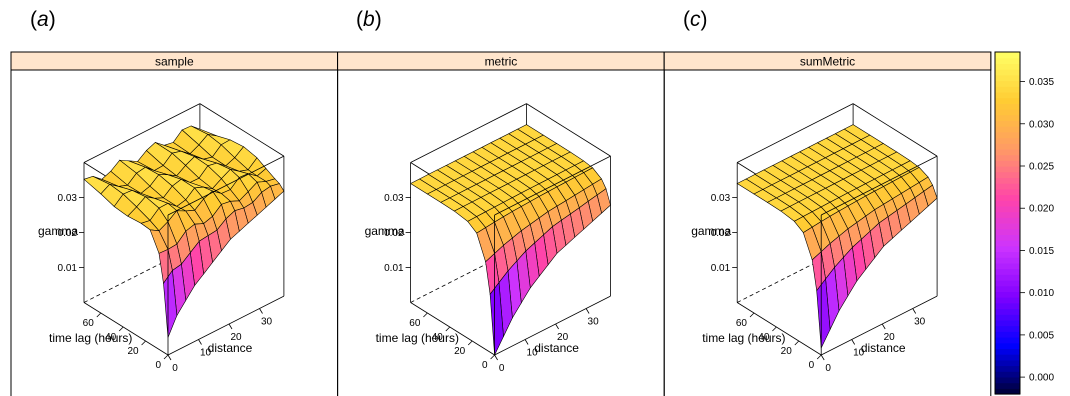 This screenshot has width=1070, height=396. I want to click on colorkey-frame, so click(1007, 223).